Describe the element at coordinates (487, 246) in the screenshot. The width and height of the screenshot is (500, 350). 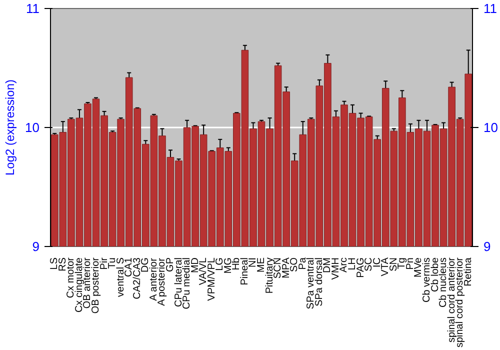
I see `y2-tick-label: 9` at that location.